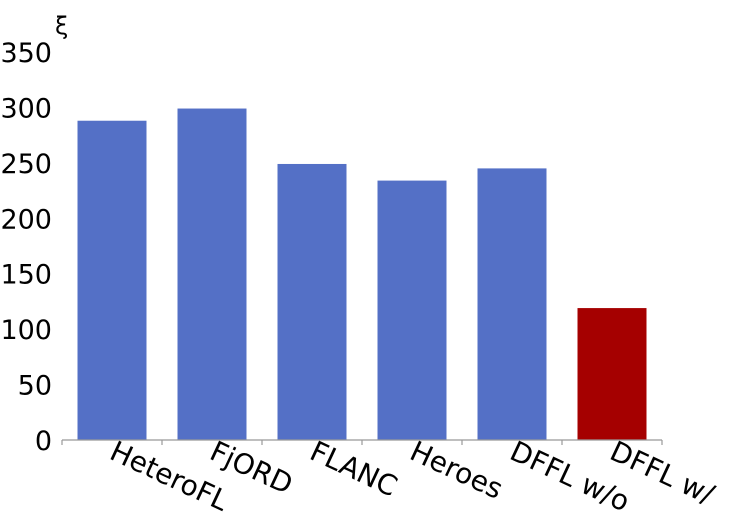  What do you see at coordinates (26, 164) in the screenshot?
I see `y-tick-label: 250` at bounding box center [26, 164].